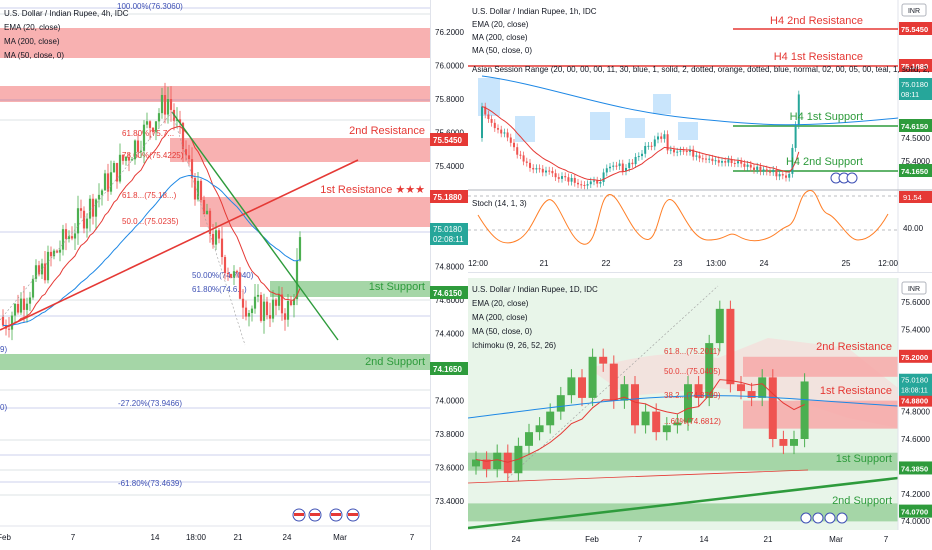 Image resolution: width=932 pixels, height=550 pixels. What do you see at coordinates (149, 195) in the screenshot?
I see `h4-fib-label: 61.8...(75.18...)` at bounding box center [149, 195].